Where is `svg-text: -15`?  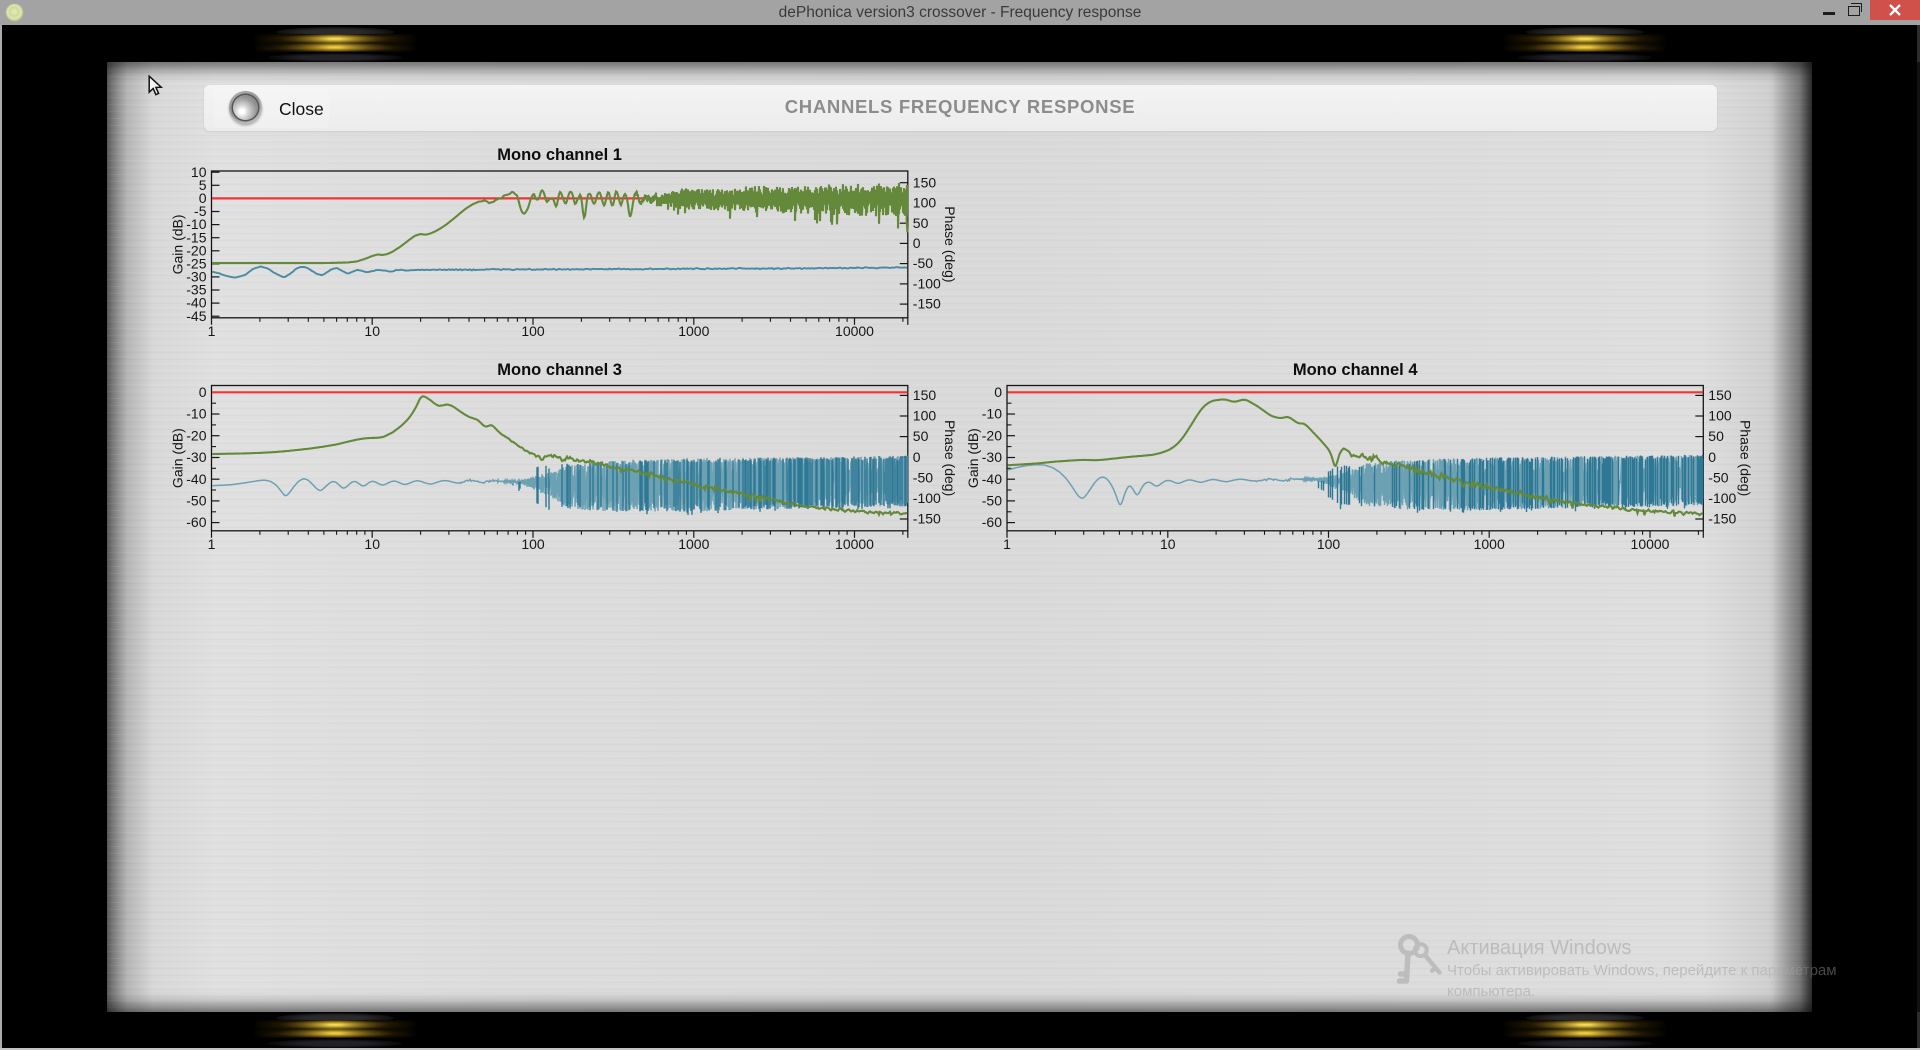
svg-text: -15 is located at coordinates (196, 237).